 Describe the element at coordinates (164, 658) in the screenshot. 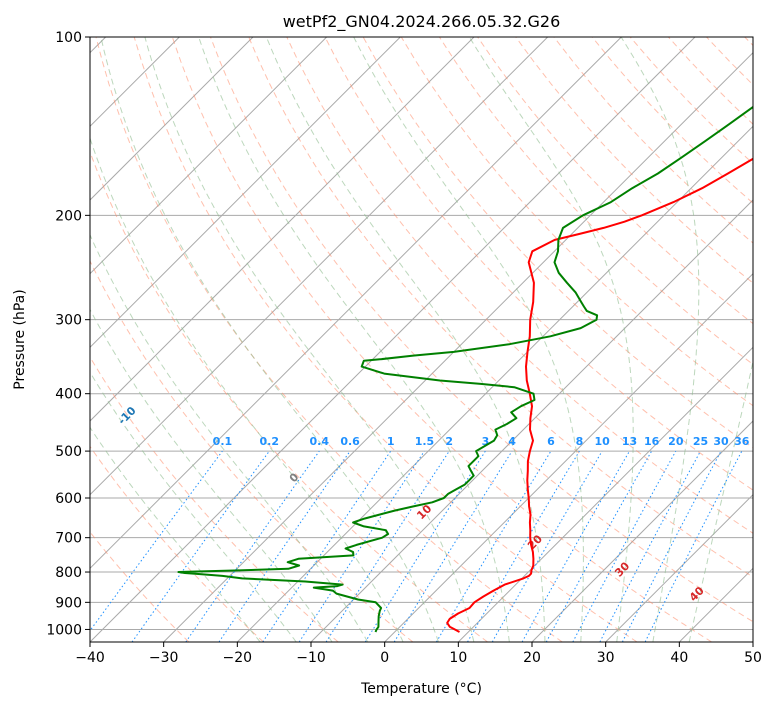

I see `x-tick-label: −30` at that location.